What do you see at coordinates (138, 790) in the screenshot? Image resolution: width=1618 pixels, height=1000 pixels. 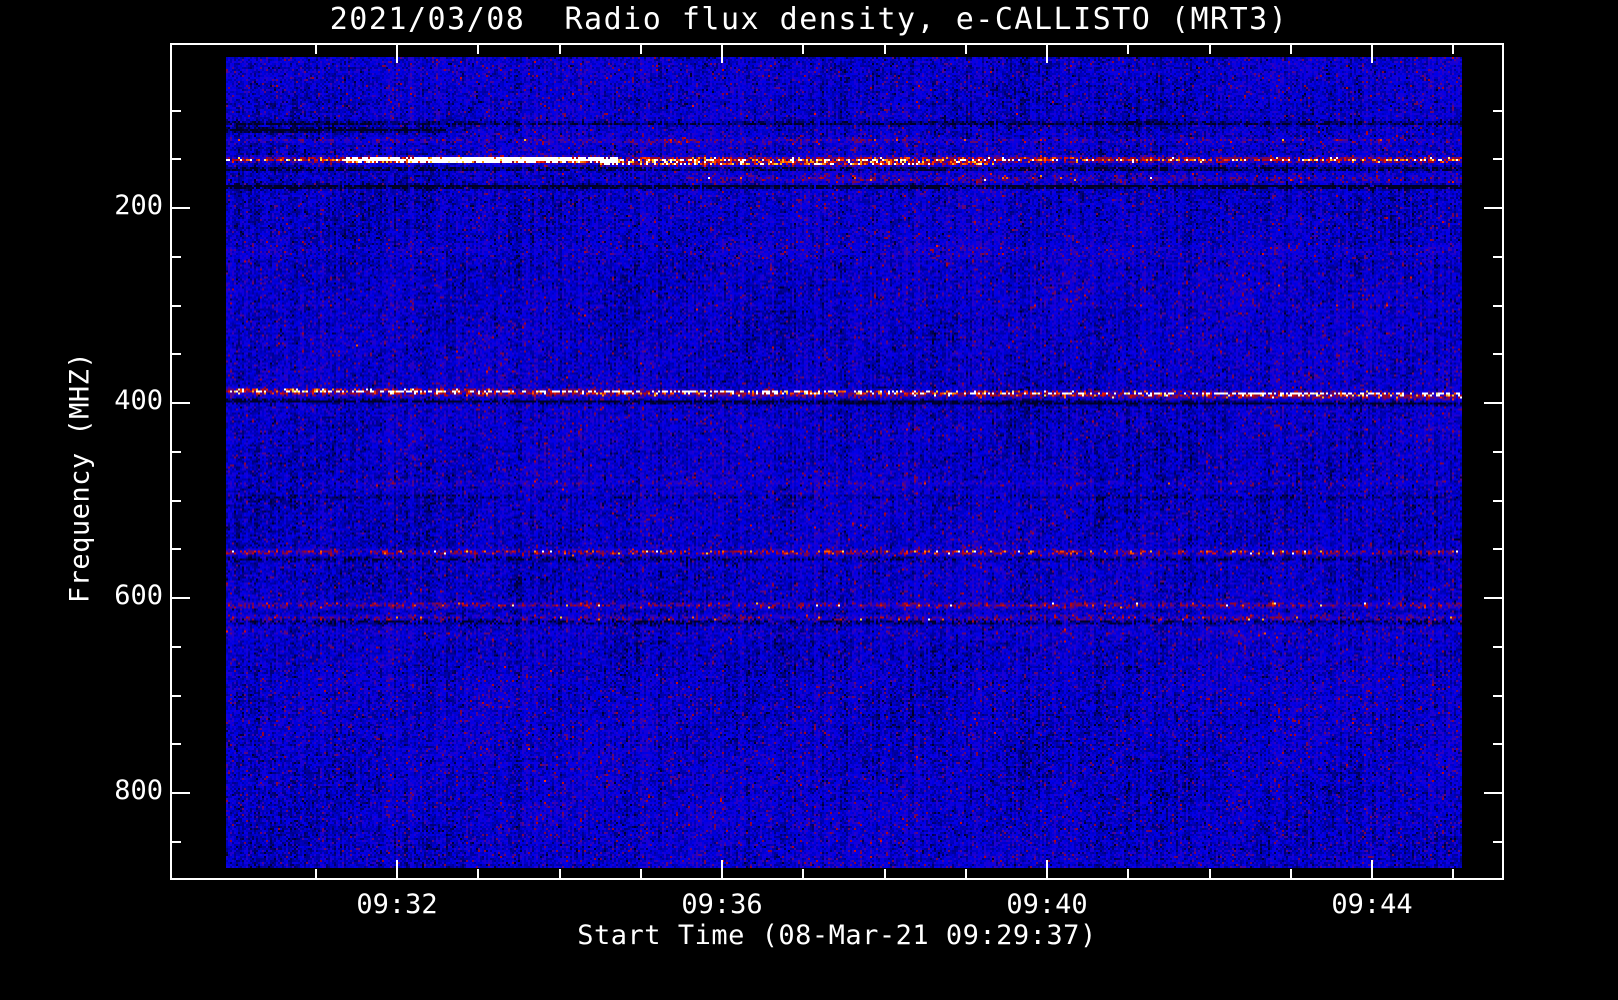 I see `y-tick-label-800: 800` at bounding box center [138, 790].